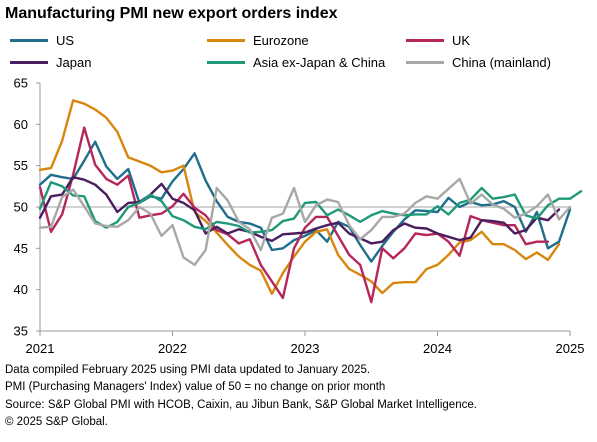  I want to click on y-tick-label: 55, so click(21, 165).